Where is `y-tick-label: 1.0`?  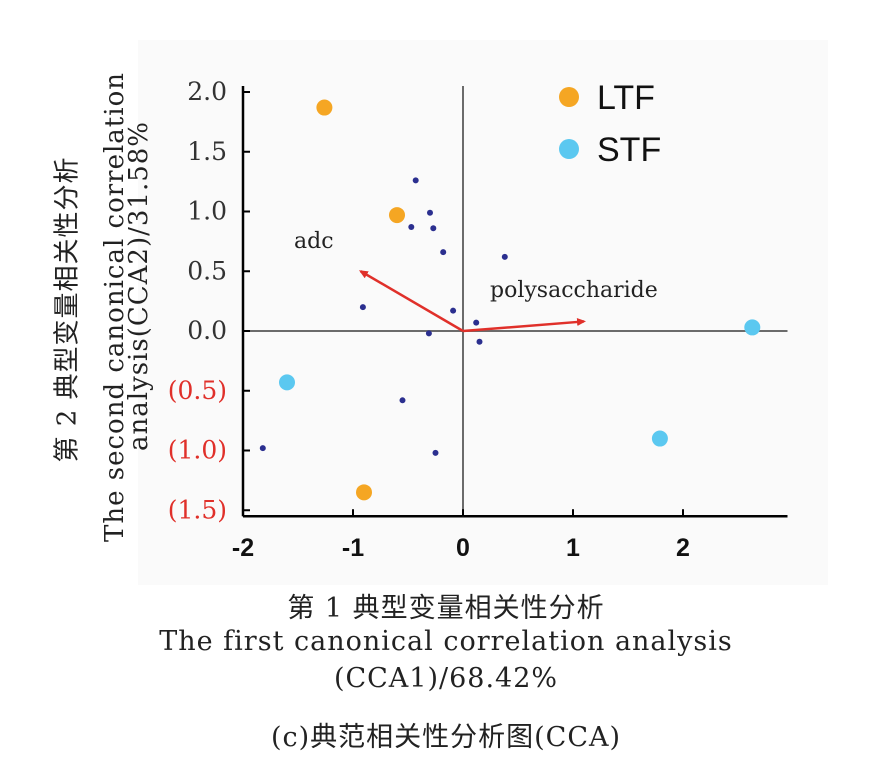 y-tick-label: 1.0 is located at coordinates (207, 211).